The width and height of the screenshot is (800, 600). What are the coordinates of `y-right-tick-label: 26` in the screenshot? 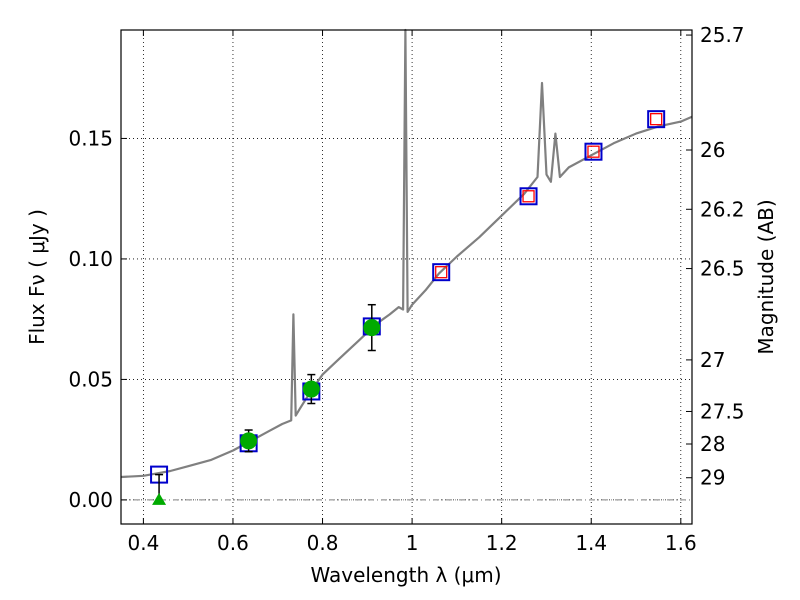 It's located at (712, 150).